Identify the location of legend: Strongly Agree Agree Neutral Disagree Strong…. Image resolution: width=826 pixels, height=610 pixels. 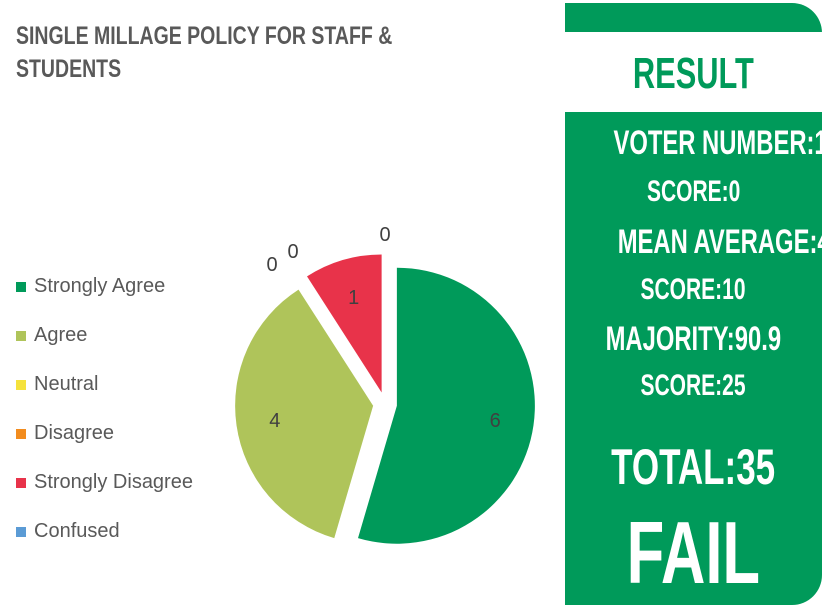
(104, 409).